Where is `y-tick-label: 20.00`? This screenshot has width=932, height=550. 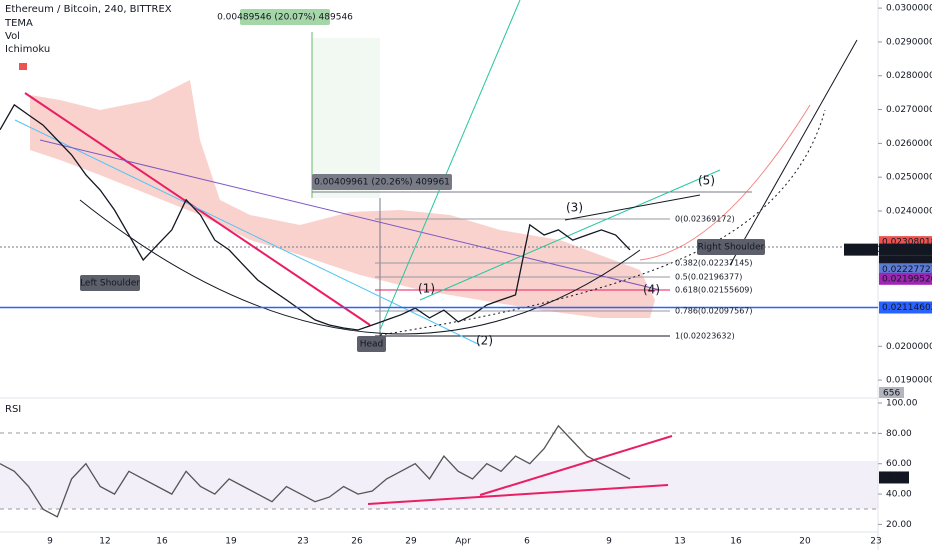 y-tick-label: 20.00 is located at coordinates (899, 525).